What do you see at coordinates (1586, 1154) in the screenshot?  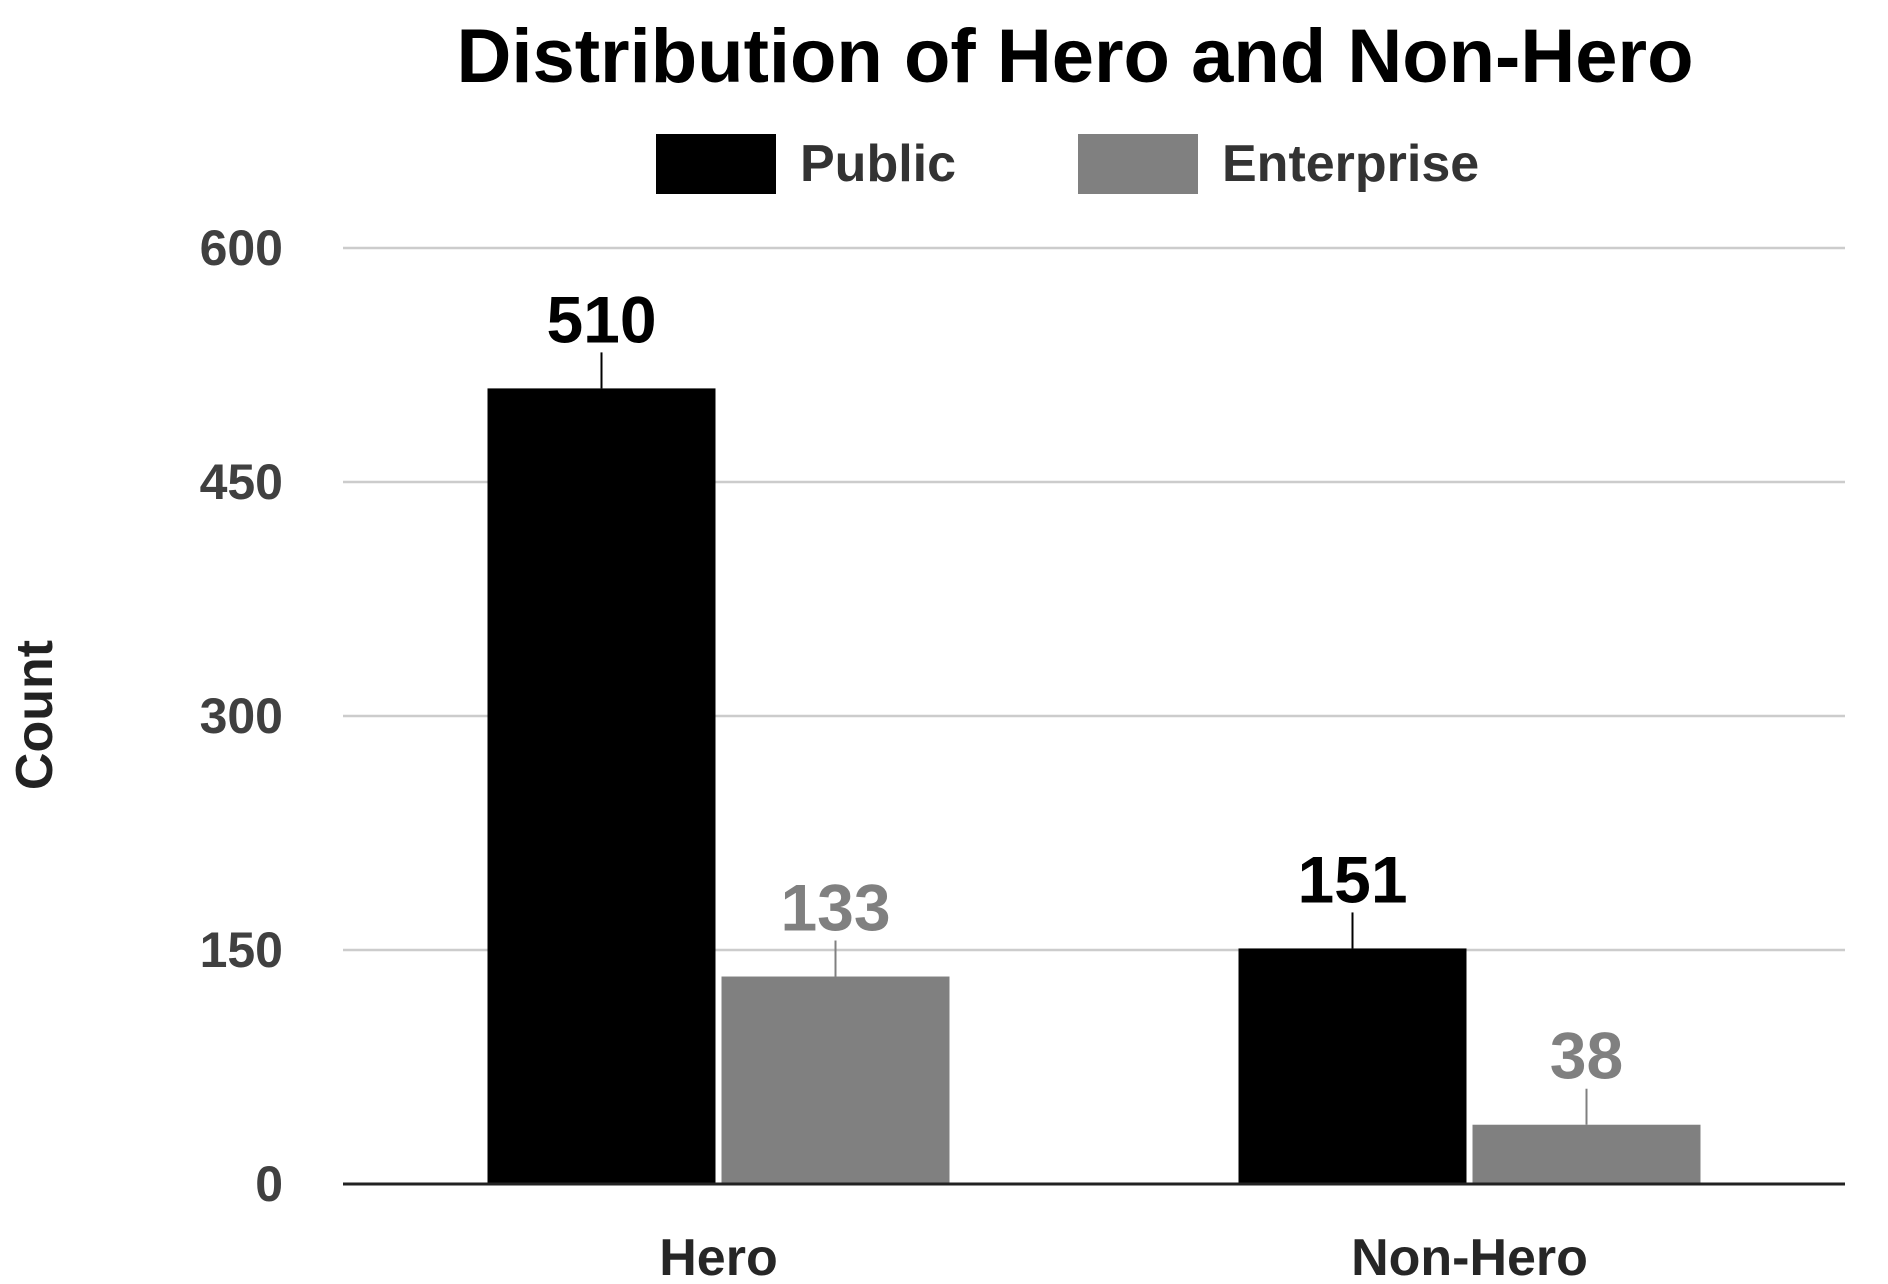 I see `bar-non-hero-enterprise` at bounding box center [1586, 1154].